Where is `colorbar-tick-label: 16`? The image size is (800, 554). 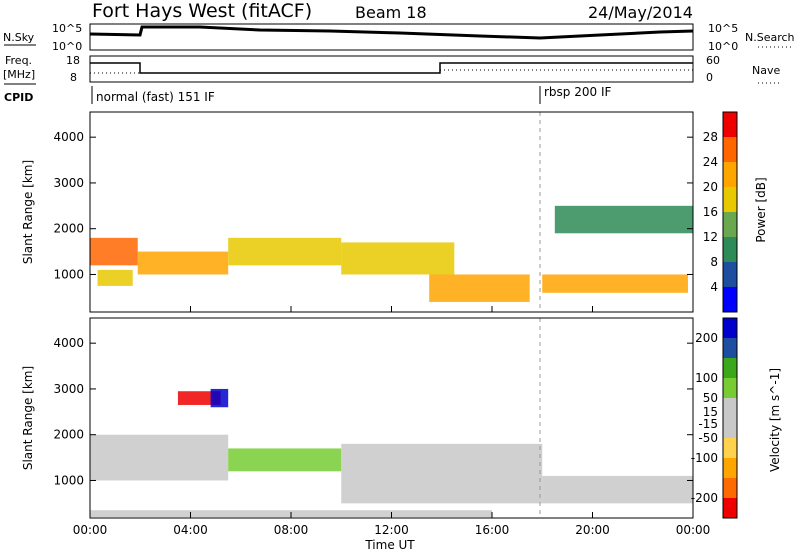 colorbar-tick-label: 16 is located at coordinates (710, 212).